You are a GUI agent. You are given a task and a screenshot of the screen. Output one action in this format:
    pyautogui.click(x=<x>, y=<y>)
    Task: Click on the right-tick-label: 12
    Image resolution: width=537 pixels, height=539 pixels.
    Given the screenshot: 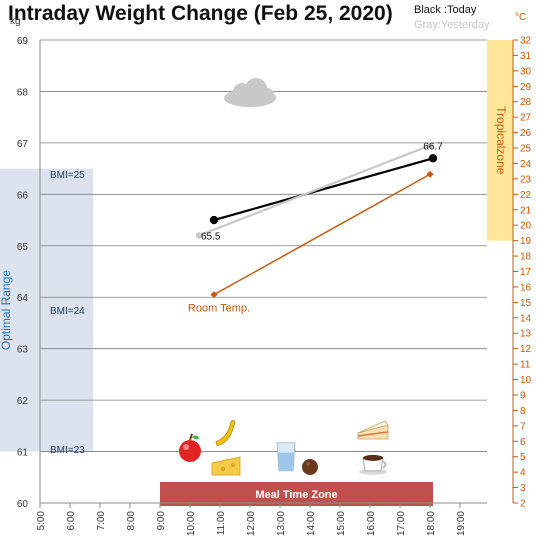 What is the action you would take?
    pyautogui.click(x=526, y=349)
    